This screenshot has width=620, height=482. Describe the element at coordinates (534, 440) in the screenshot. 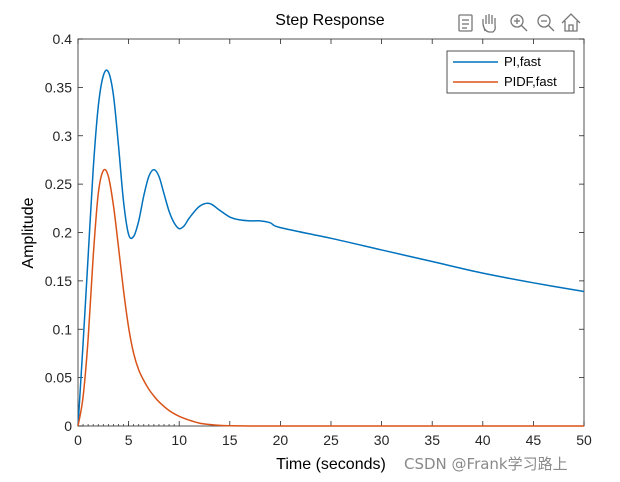

I see `x-tick-label: 45` at that location.